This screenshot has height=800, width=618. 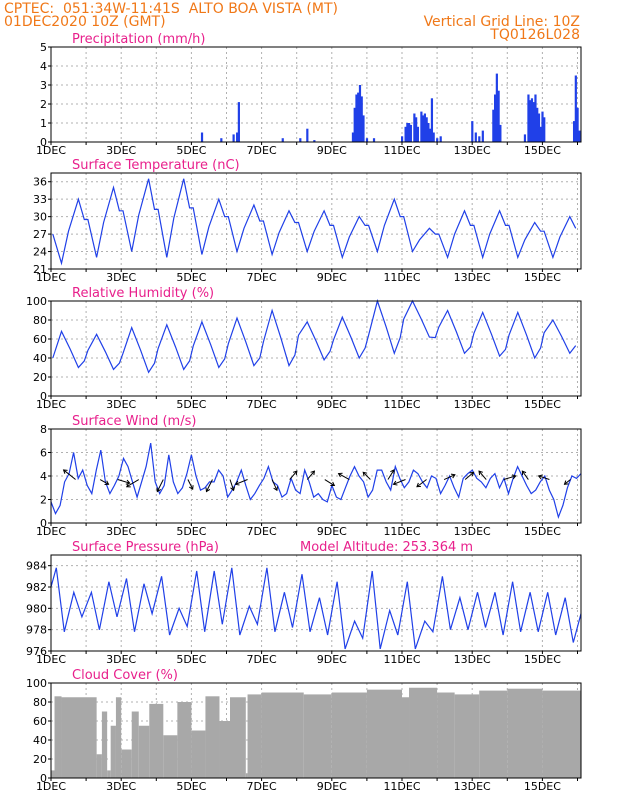 What do you see at coordinates (40, 217) in the screenshot?
I see `y-tick-label: 30` at bounding box center [40, 217].